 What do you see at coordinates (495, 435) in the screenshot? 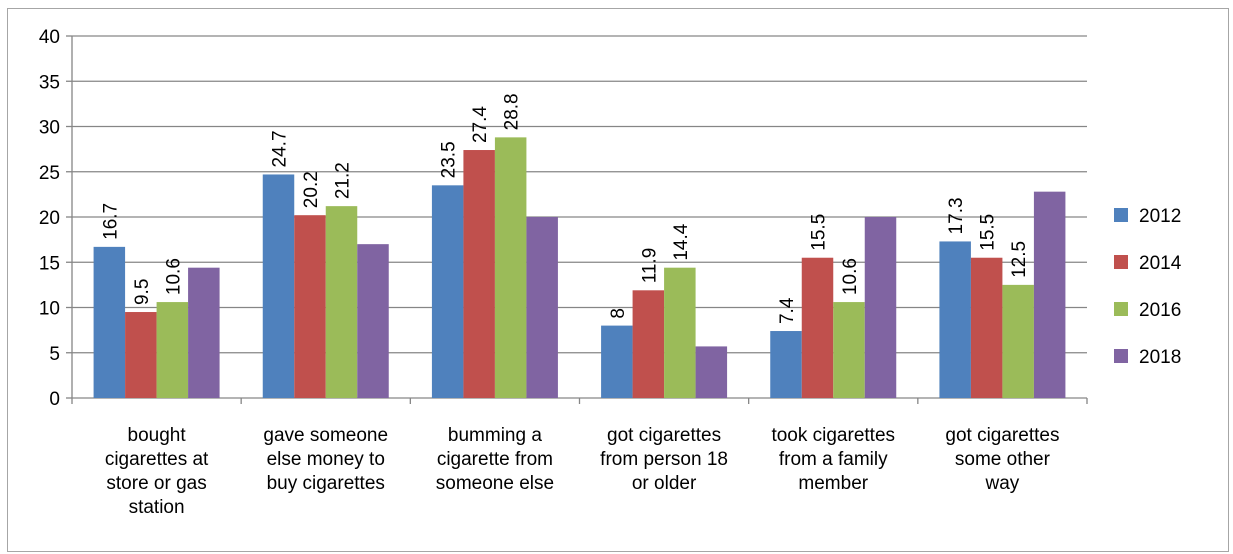
I see `category-label: bumming a` at bounding box center [495, 435].